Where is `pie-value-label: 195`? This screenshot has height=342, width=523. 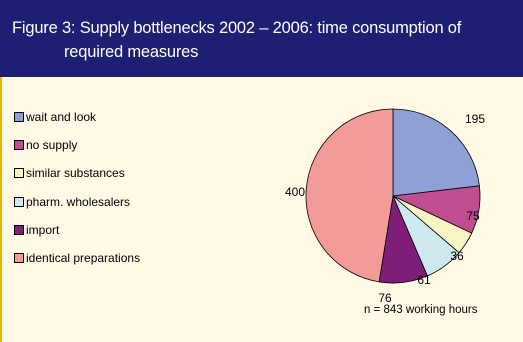
pie-value-label: 195 is located at coordinates (475, 119).